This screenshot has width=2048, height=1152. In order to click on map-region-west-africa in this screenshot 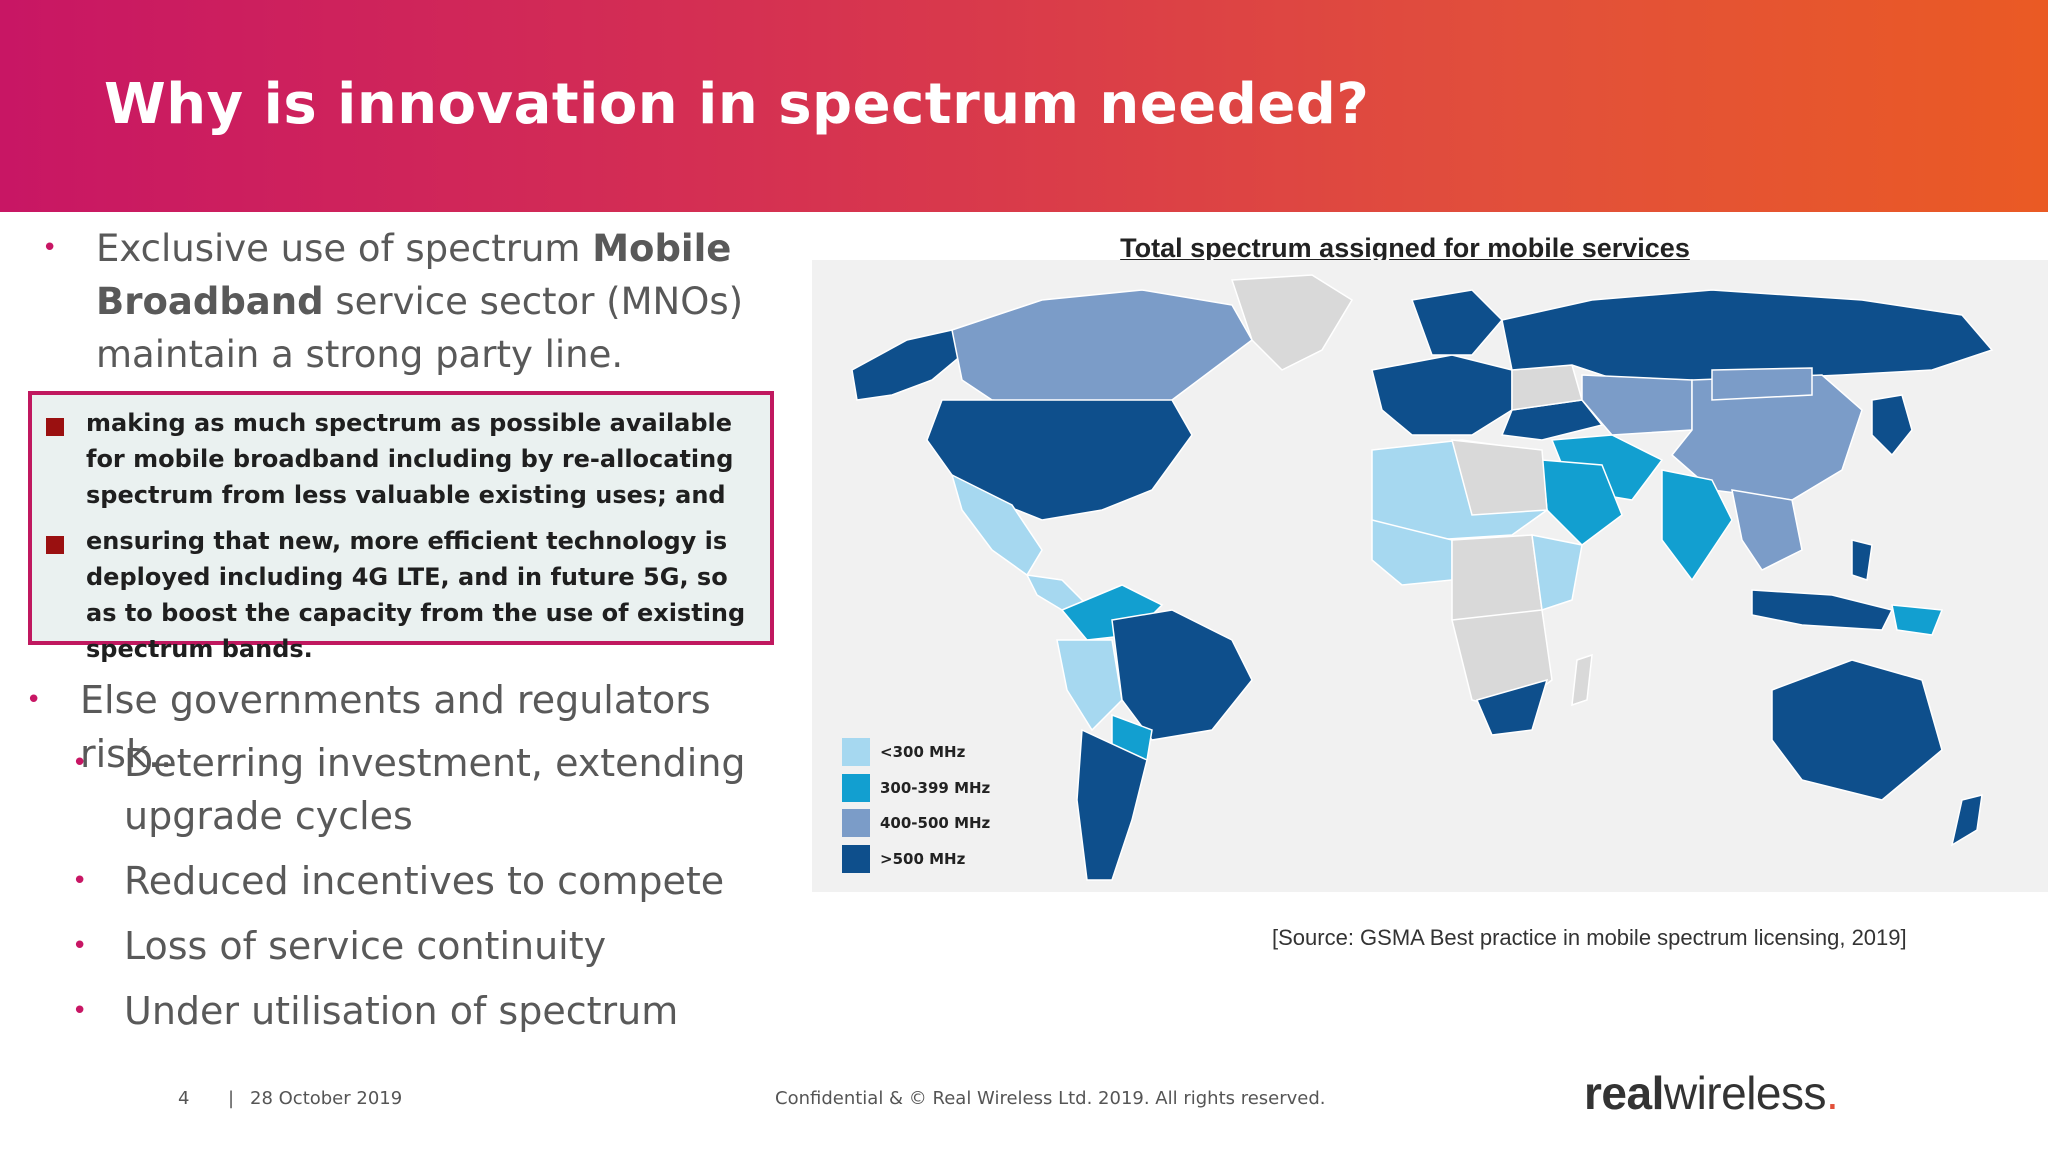, I will do `click(1412, 552)`.